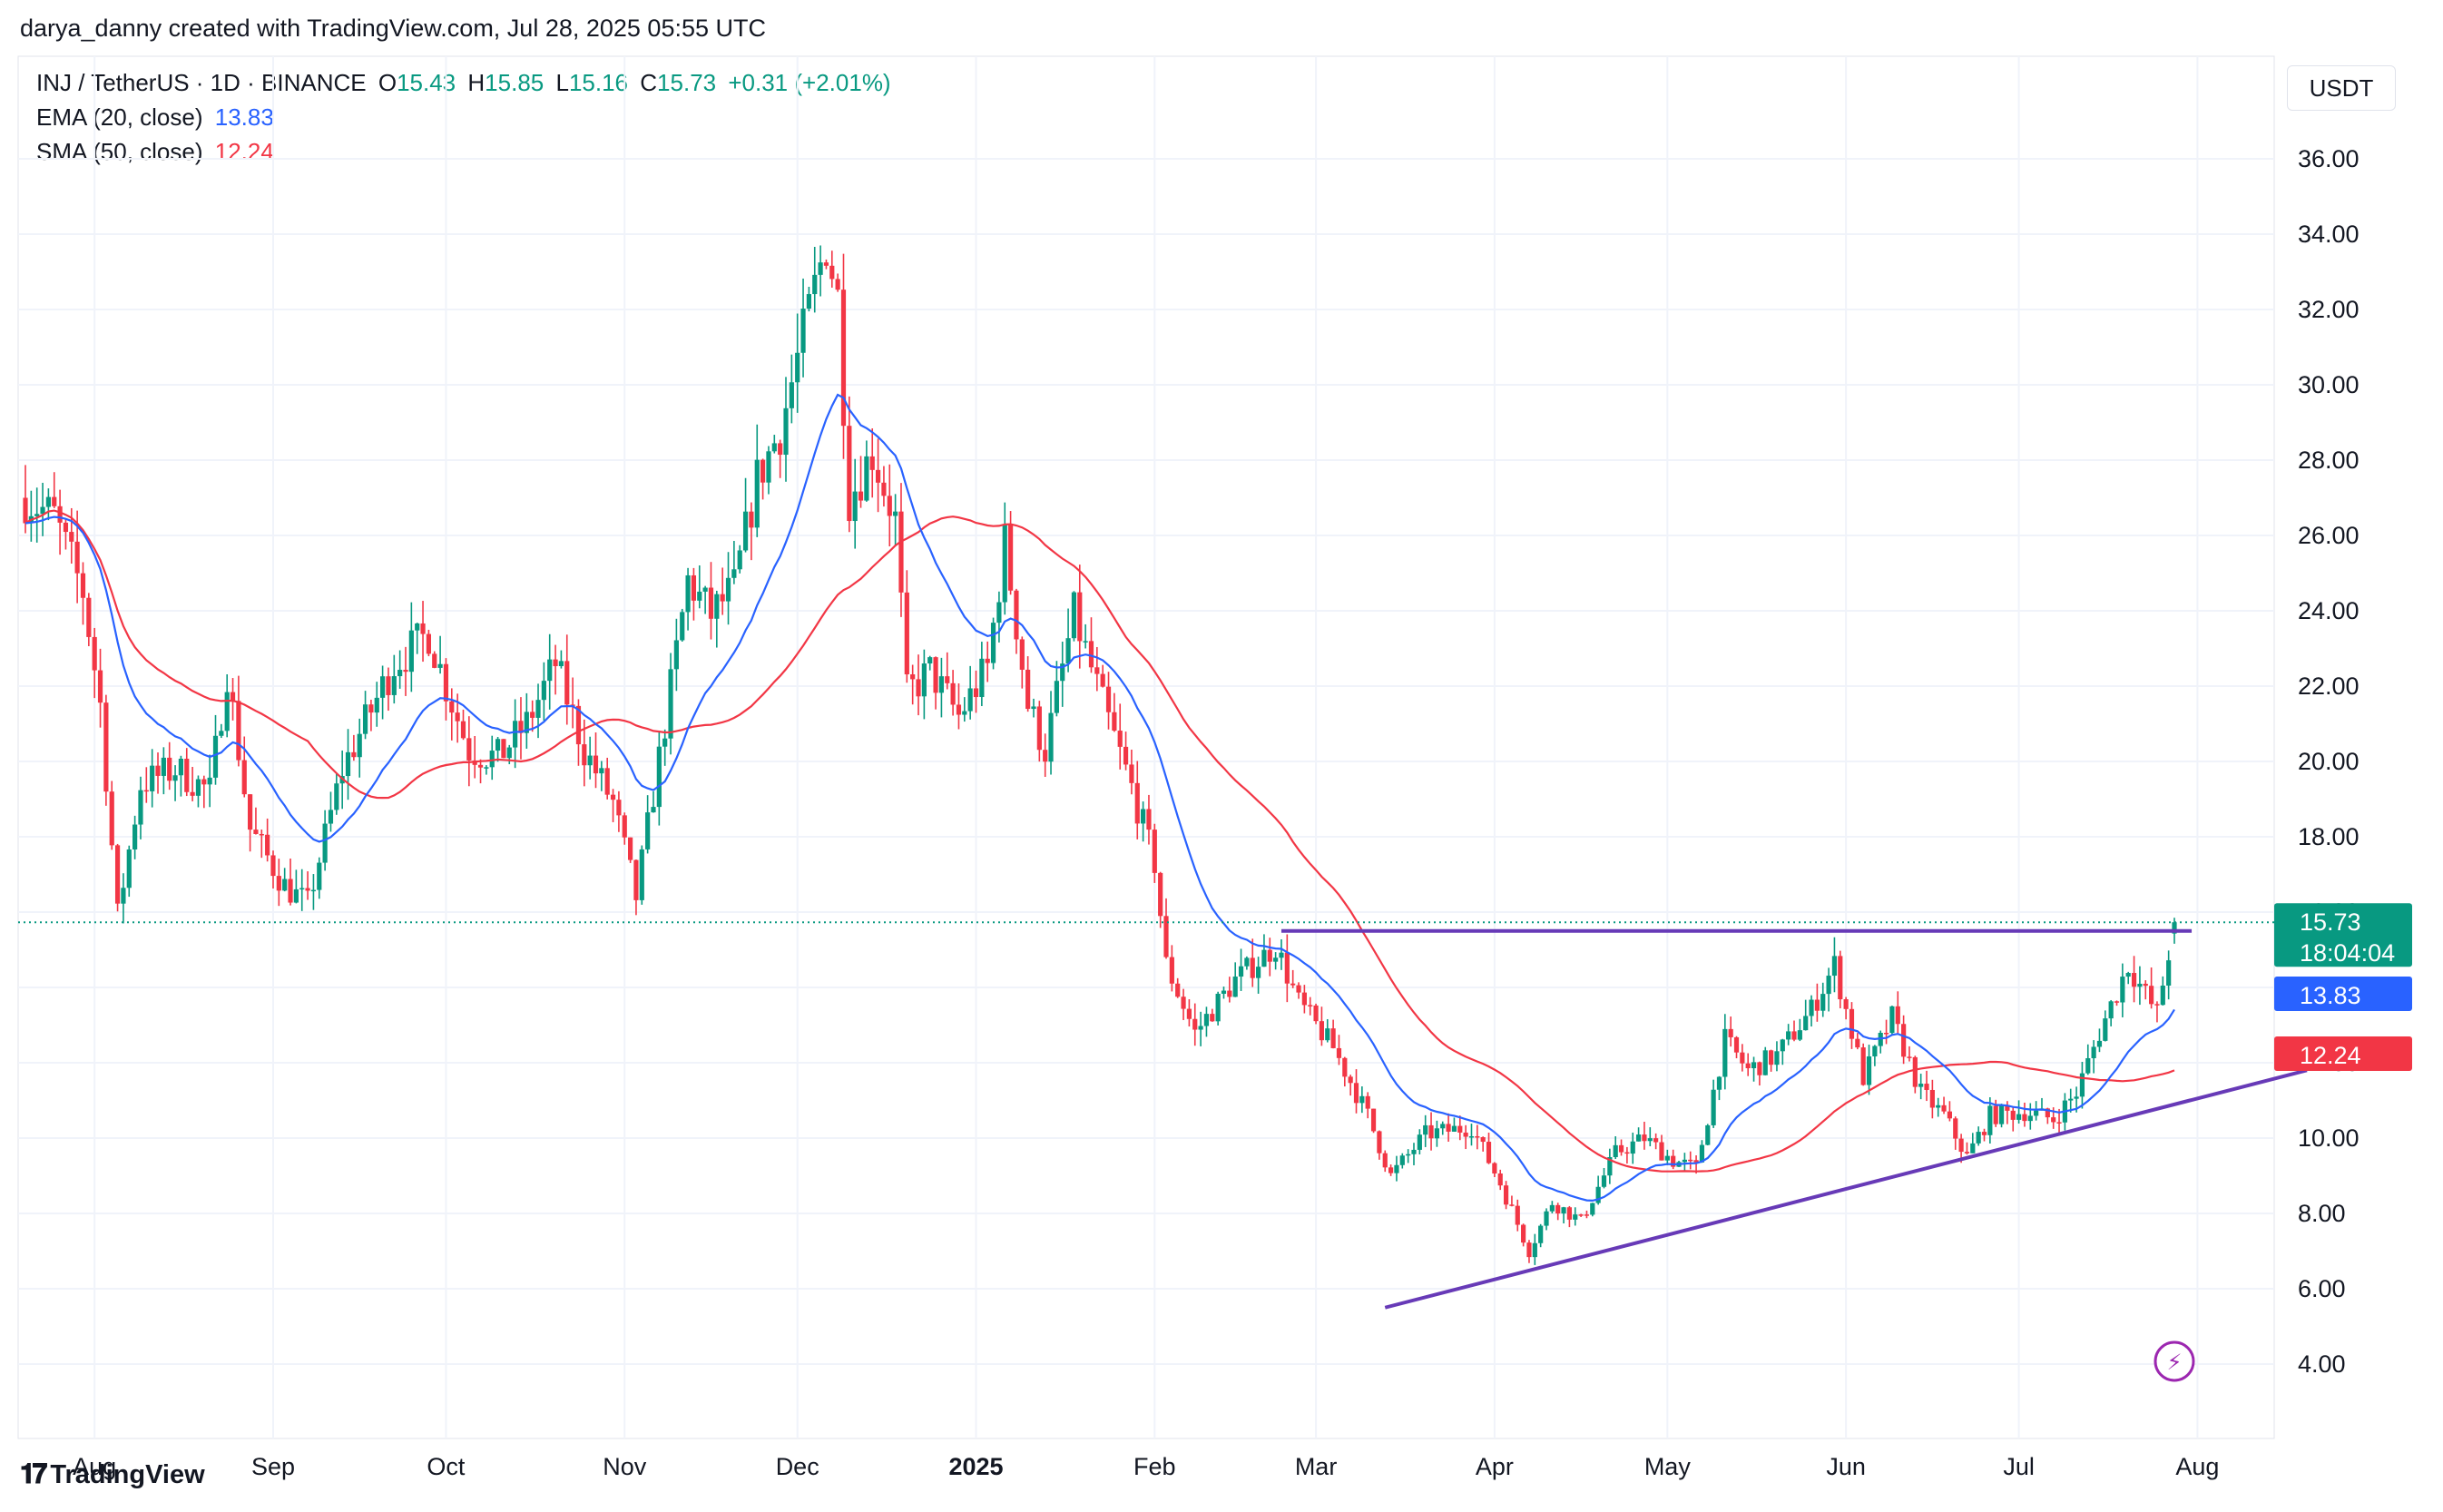 The height and width of the screenshot is (1512, 2443). Describe the element at coordinates (2341, 88) in the screenshot. I see `currency-selector: USDT` at that location.